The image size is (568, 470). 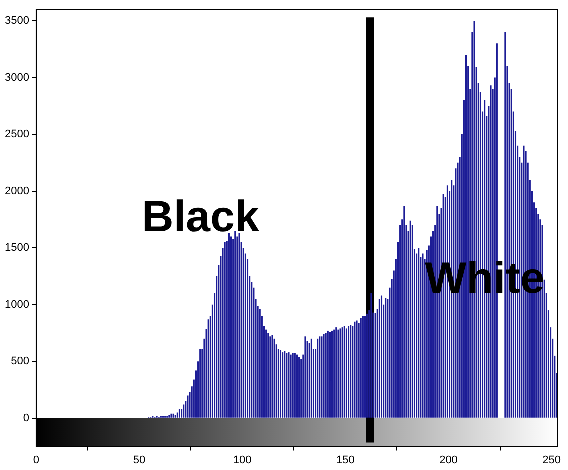 What do you see at coordinates (139, 460) in the screenshot?
I see `x-tick-label: 50` at bounding box center [139, 460].